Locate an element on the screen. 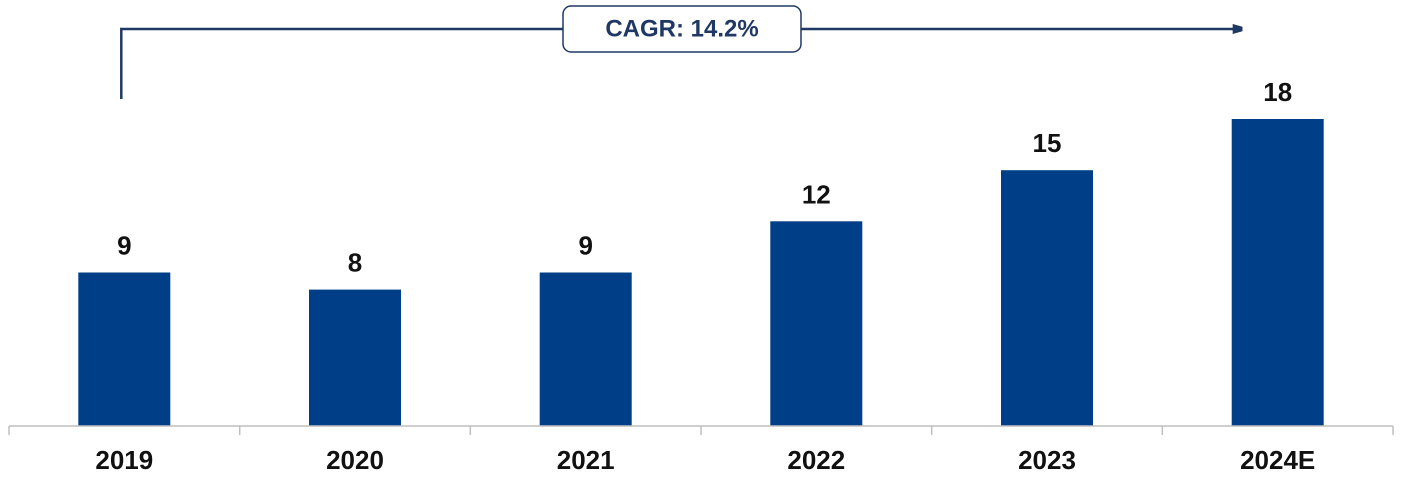  data-label-2019: 9 is located at coordinates (124, 246).